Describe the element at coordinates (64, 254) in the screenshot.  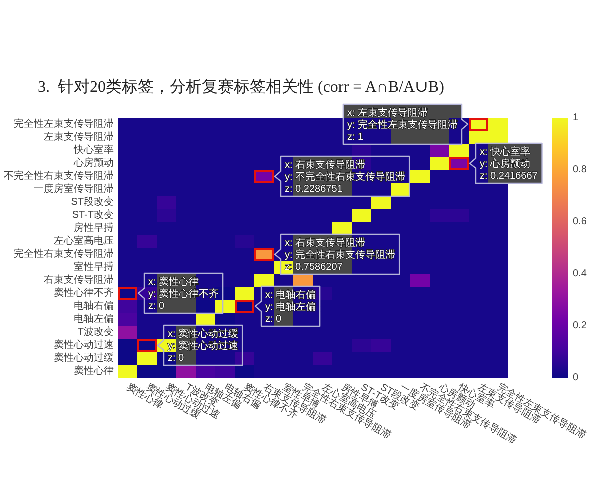
I see `y-tick-label: 完全性右束支传导阻滞` at that location.